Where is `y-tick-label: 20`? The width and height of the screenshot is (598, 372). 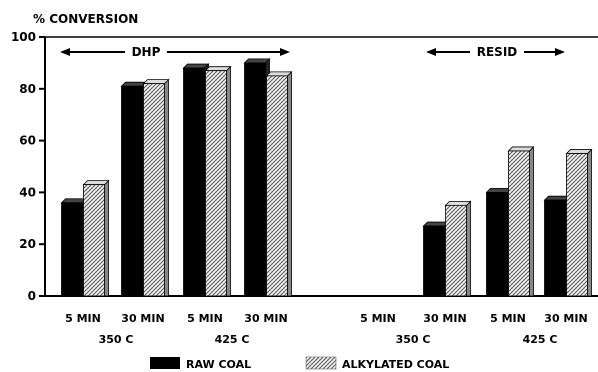
y-tick-label: 20 is located at coordinates (27, 244).